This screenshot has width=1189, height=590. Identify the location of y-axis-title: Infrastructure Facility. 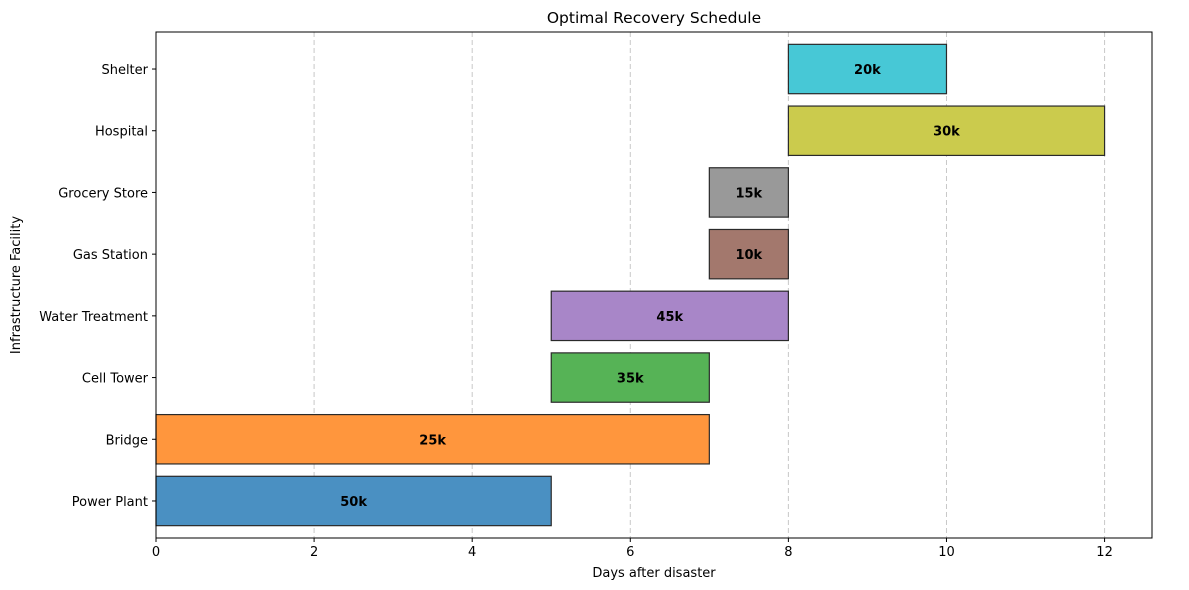
(16, 285).